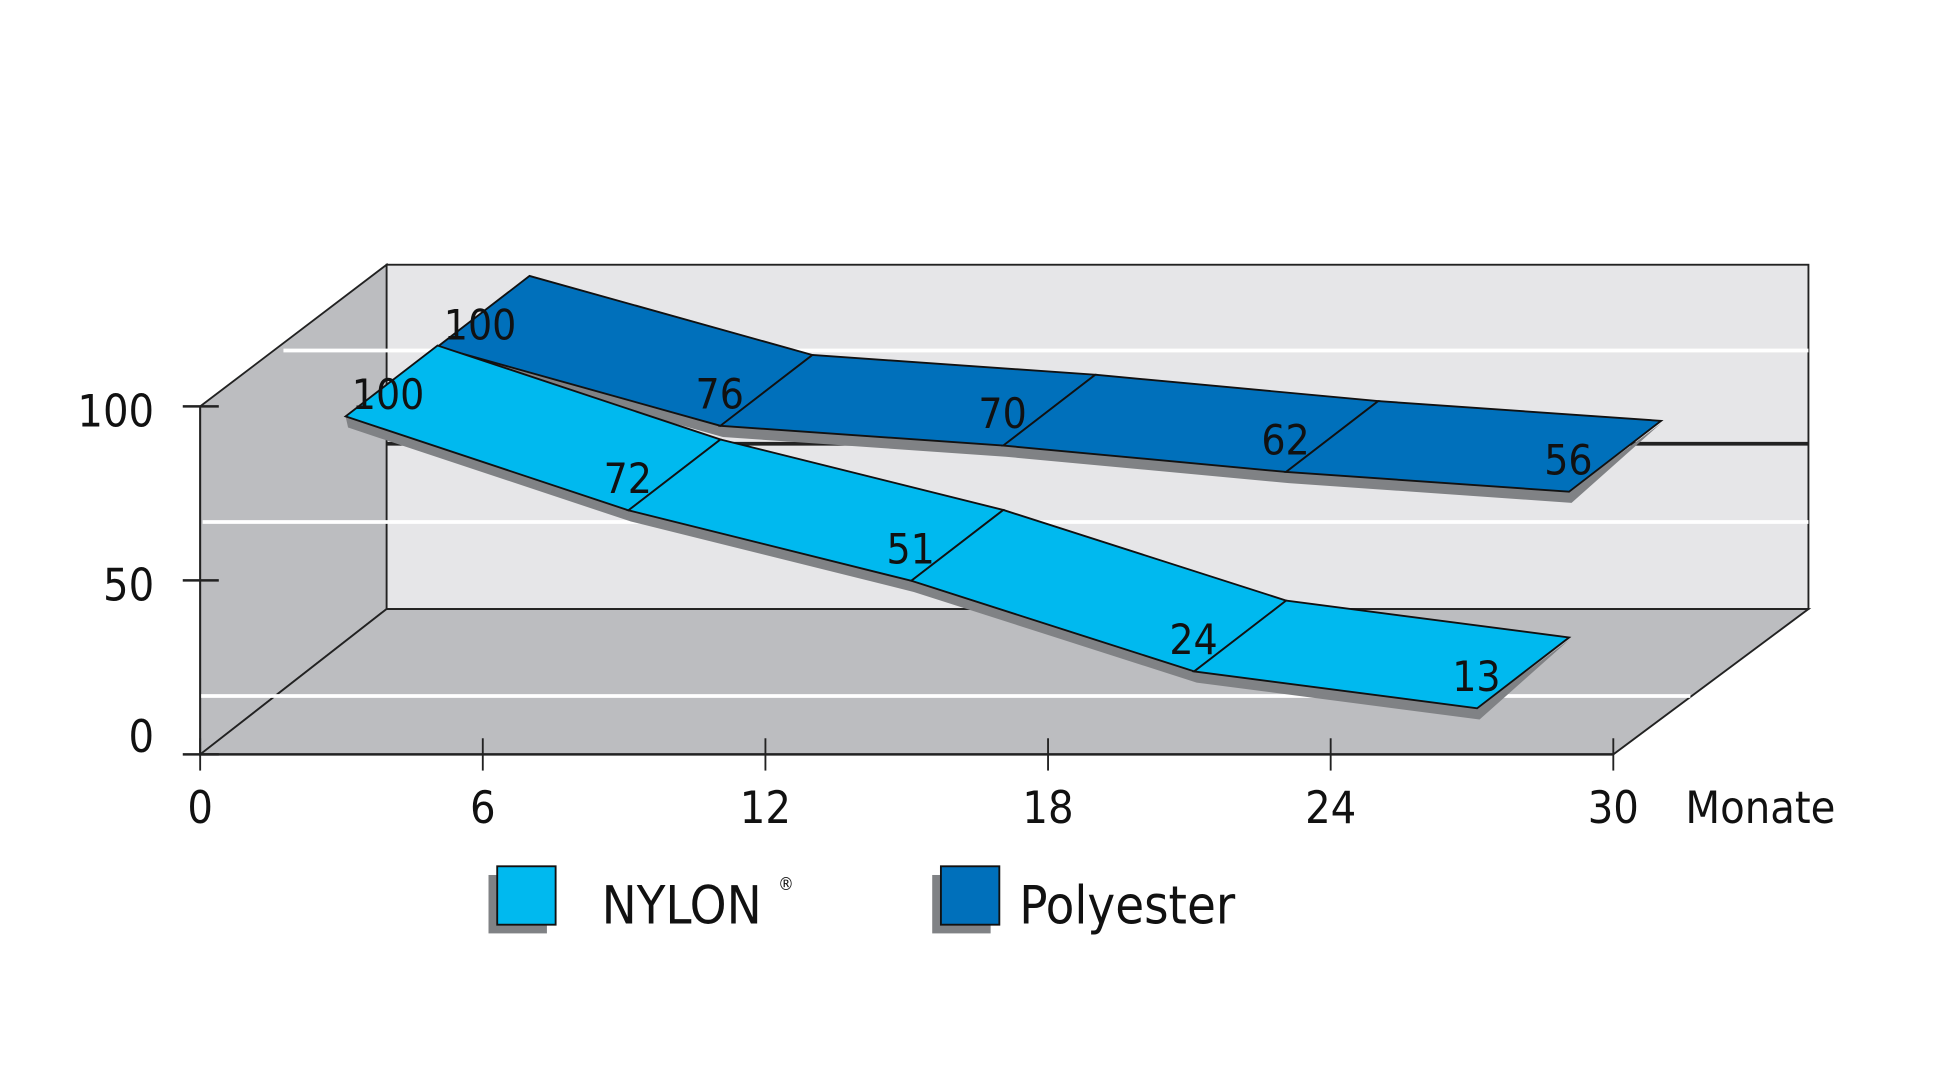 Image resolution: width=1939 pixels, height=1090 pixels. Describe the element at coordinates (1193, 639) in the screenshot. I see `data-label: 24` at that location.